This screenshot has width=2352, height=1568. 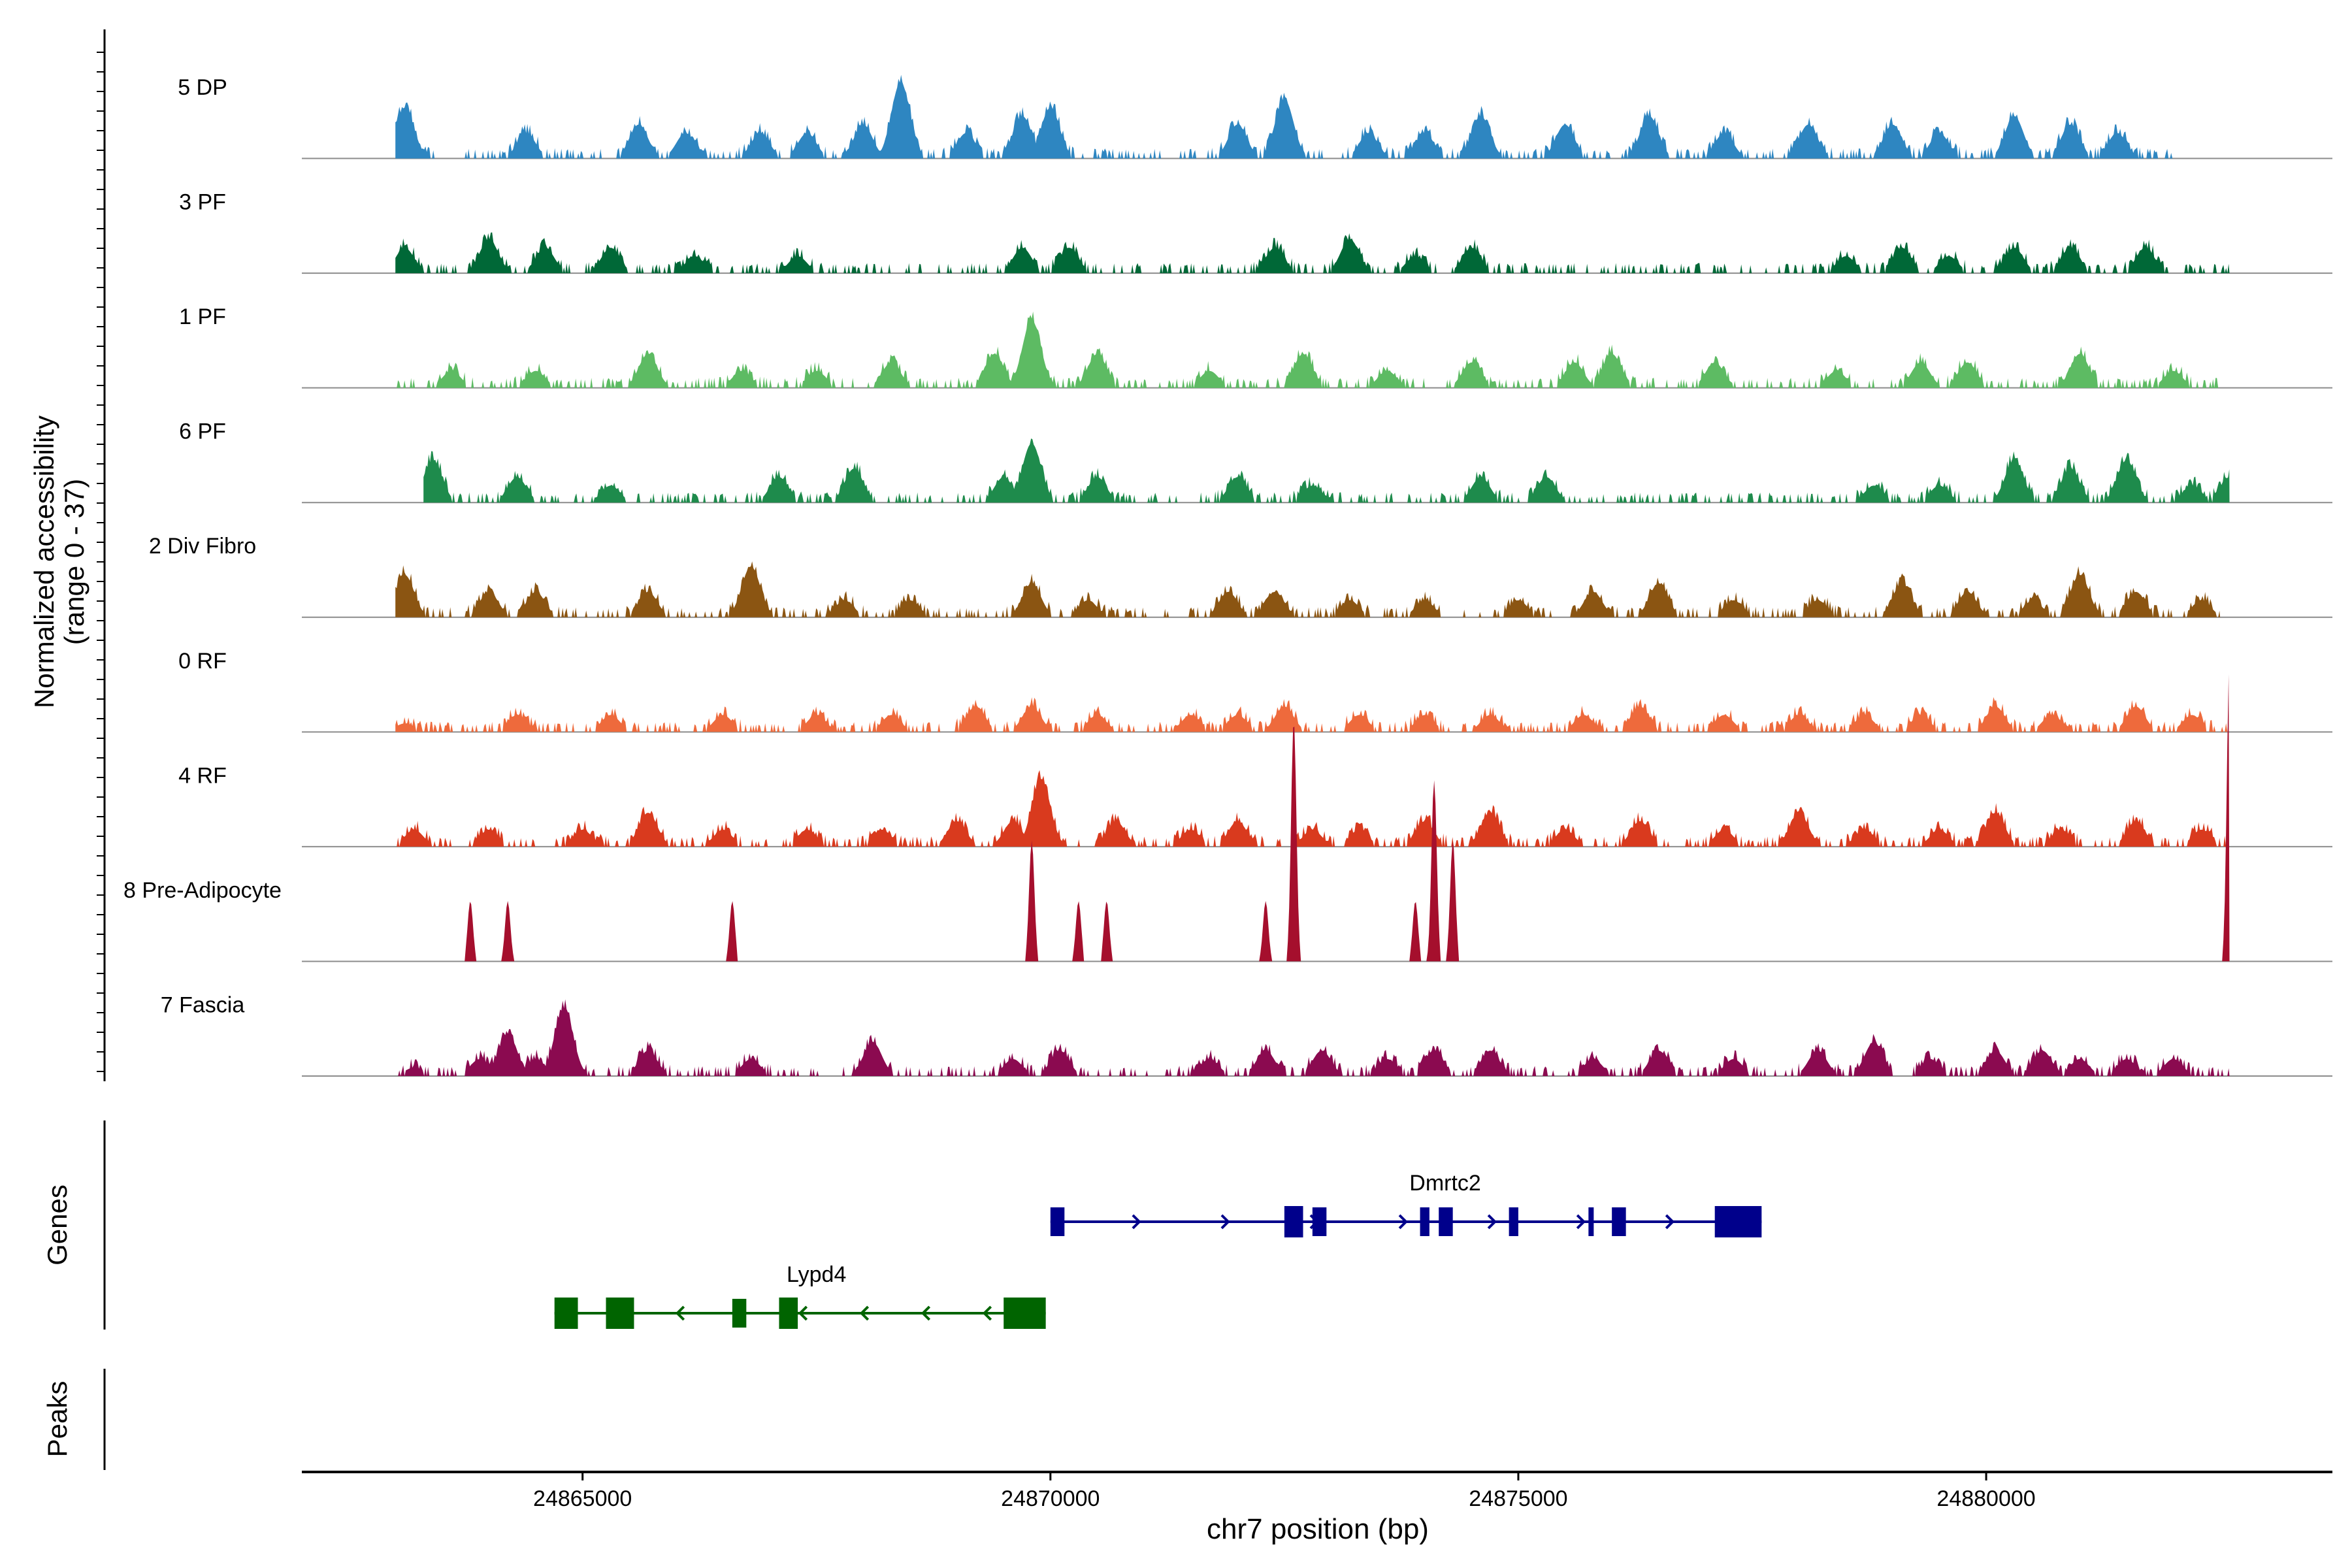 I want to click on peaks-panel-label: Peaks, so click(x=57, y=1419).